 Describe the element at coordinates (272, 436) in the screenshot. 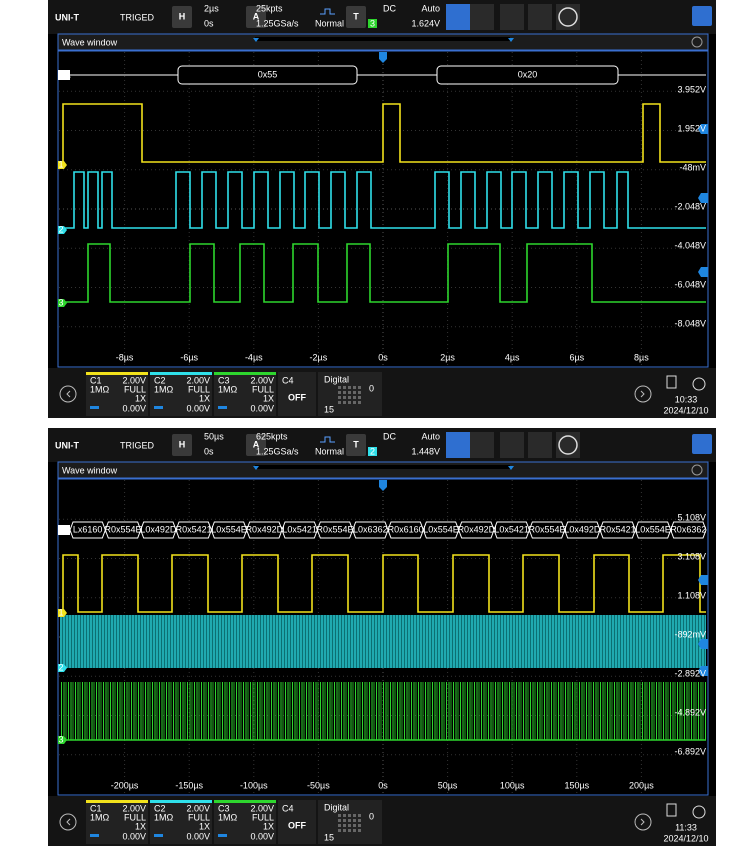

I see `memory-depth: 625kpts` at that location.